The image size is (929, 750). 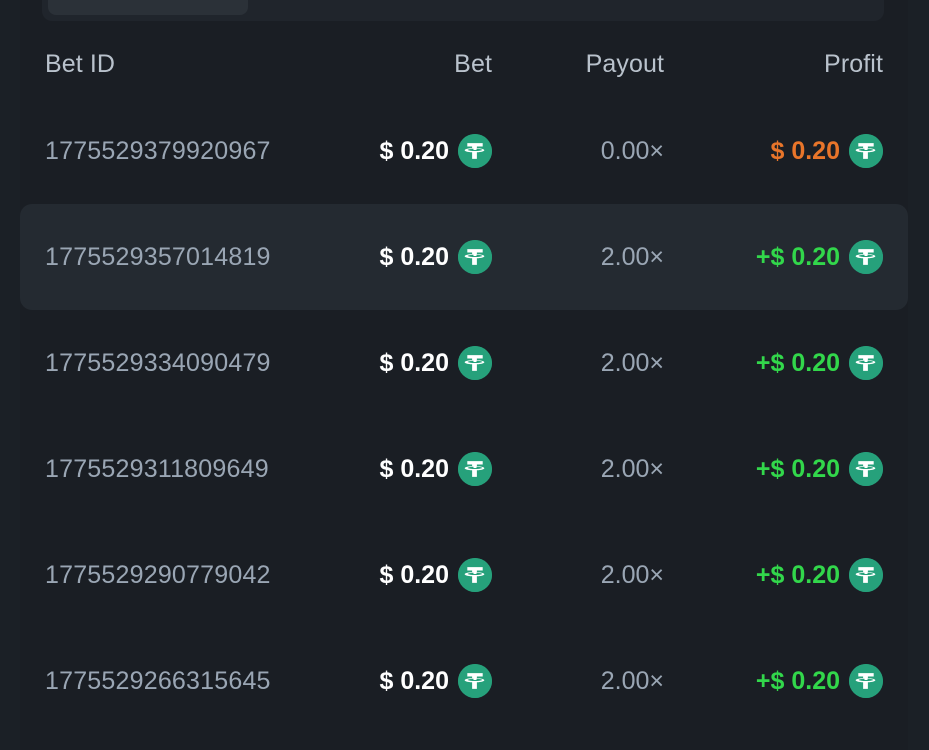 I want to click on tab-active, so click(x=148, y=7).